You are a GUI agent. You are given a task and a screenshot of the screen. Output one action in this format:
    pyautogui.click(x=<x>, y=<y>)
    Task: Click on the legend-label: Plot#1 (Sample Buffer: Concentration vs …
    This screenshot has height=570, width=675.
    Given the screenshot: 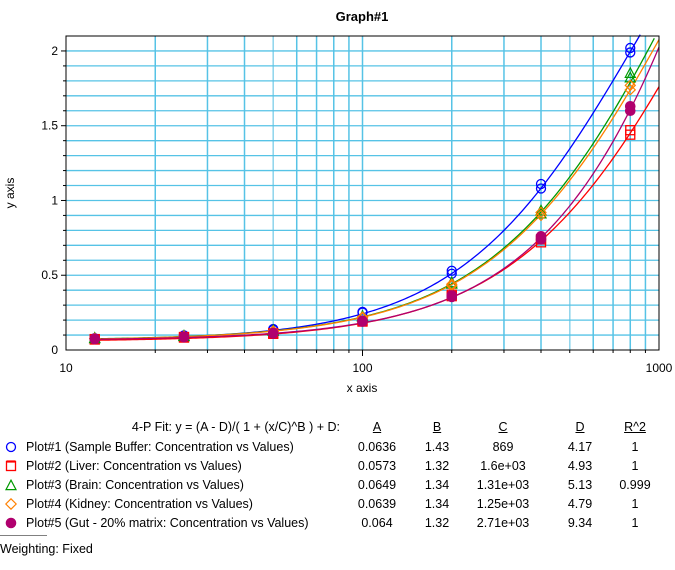 What is the action you would take?
    pyautogui.click(x=160, y=447)
    